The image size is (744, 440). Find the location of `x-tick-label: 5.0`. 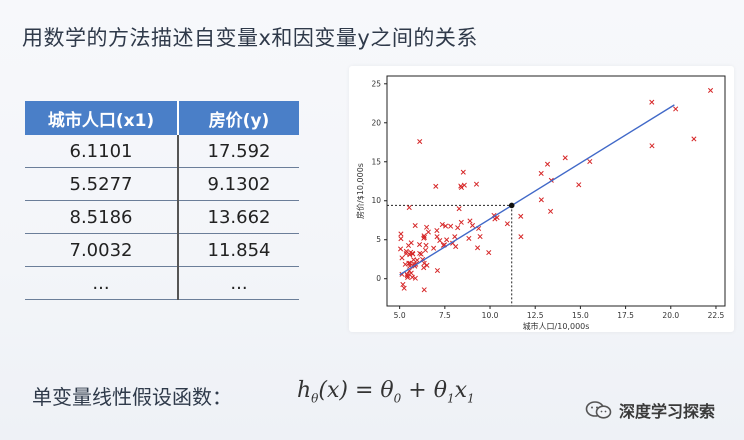

x-tick-label: 5.0 is located at coordinates (400, 315).